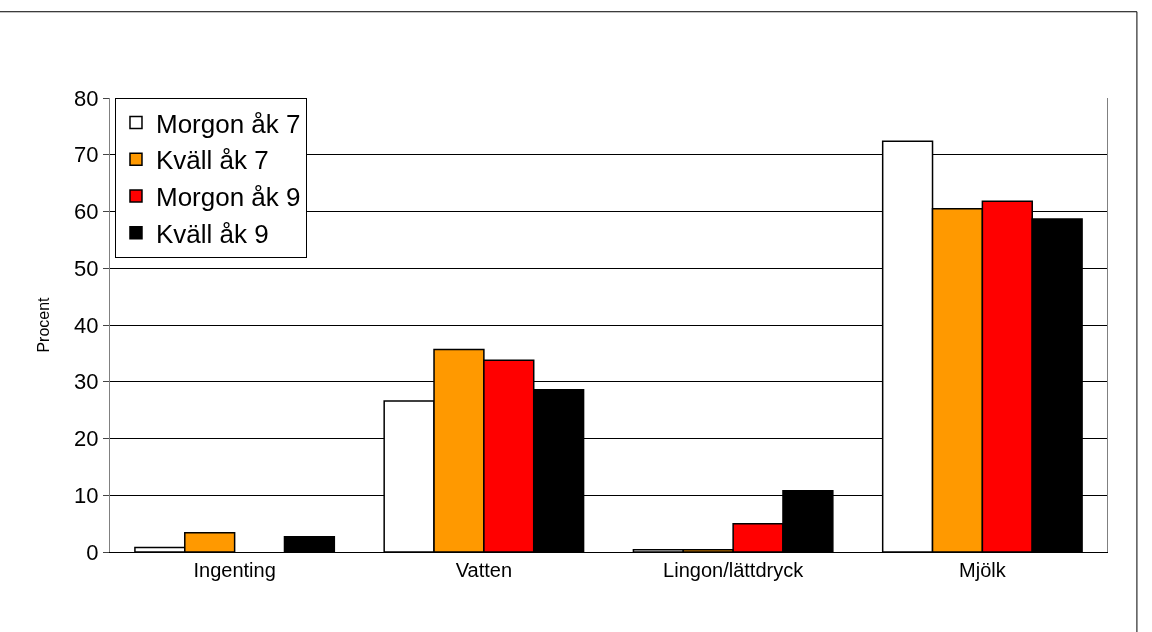 The image size is (1152, 632). I want to click on legend-label: Morgon åk 9, so click(228, 197).